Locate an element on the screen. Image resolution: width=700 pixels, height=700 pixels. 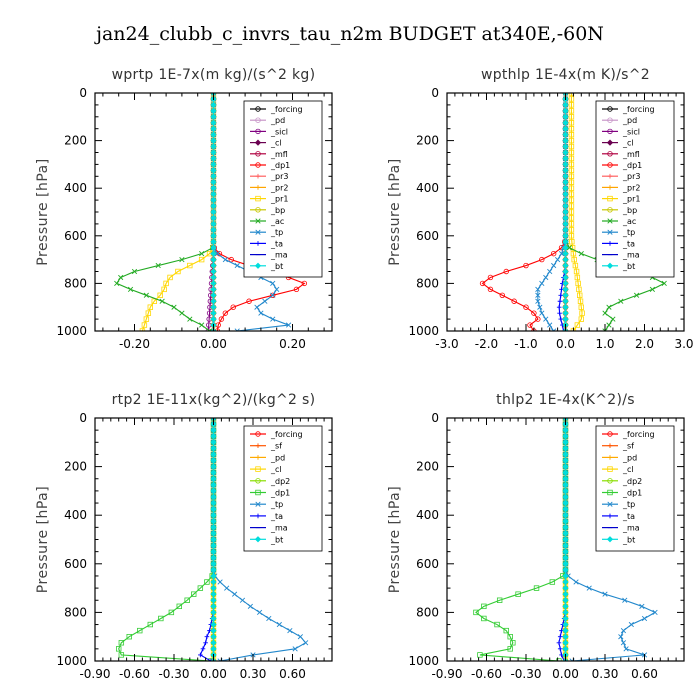
legend-entry: _pr2 is located at coordinates (279, 187).